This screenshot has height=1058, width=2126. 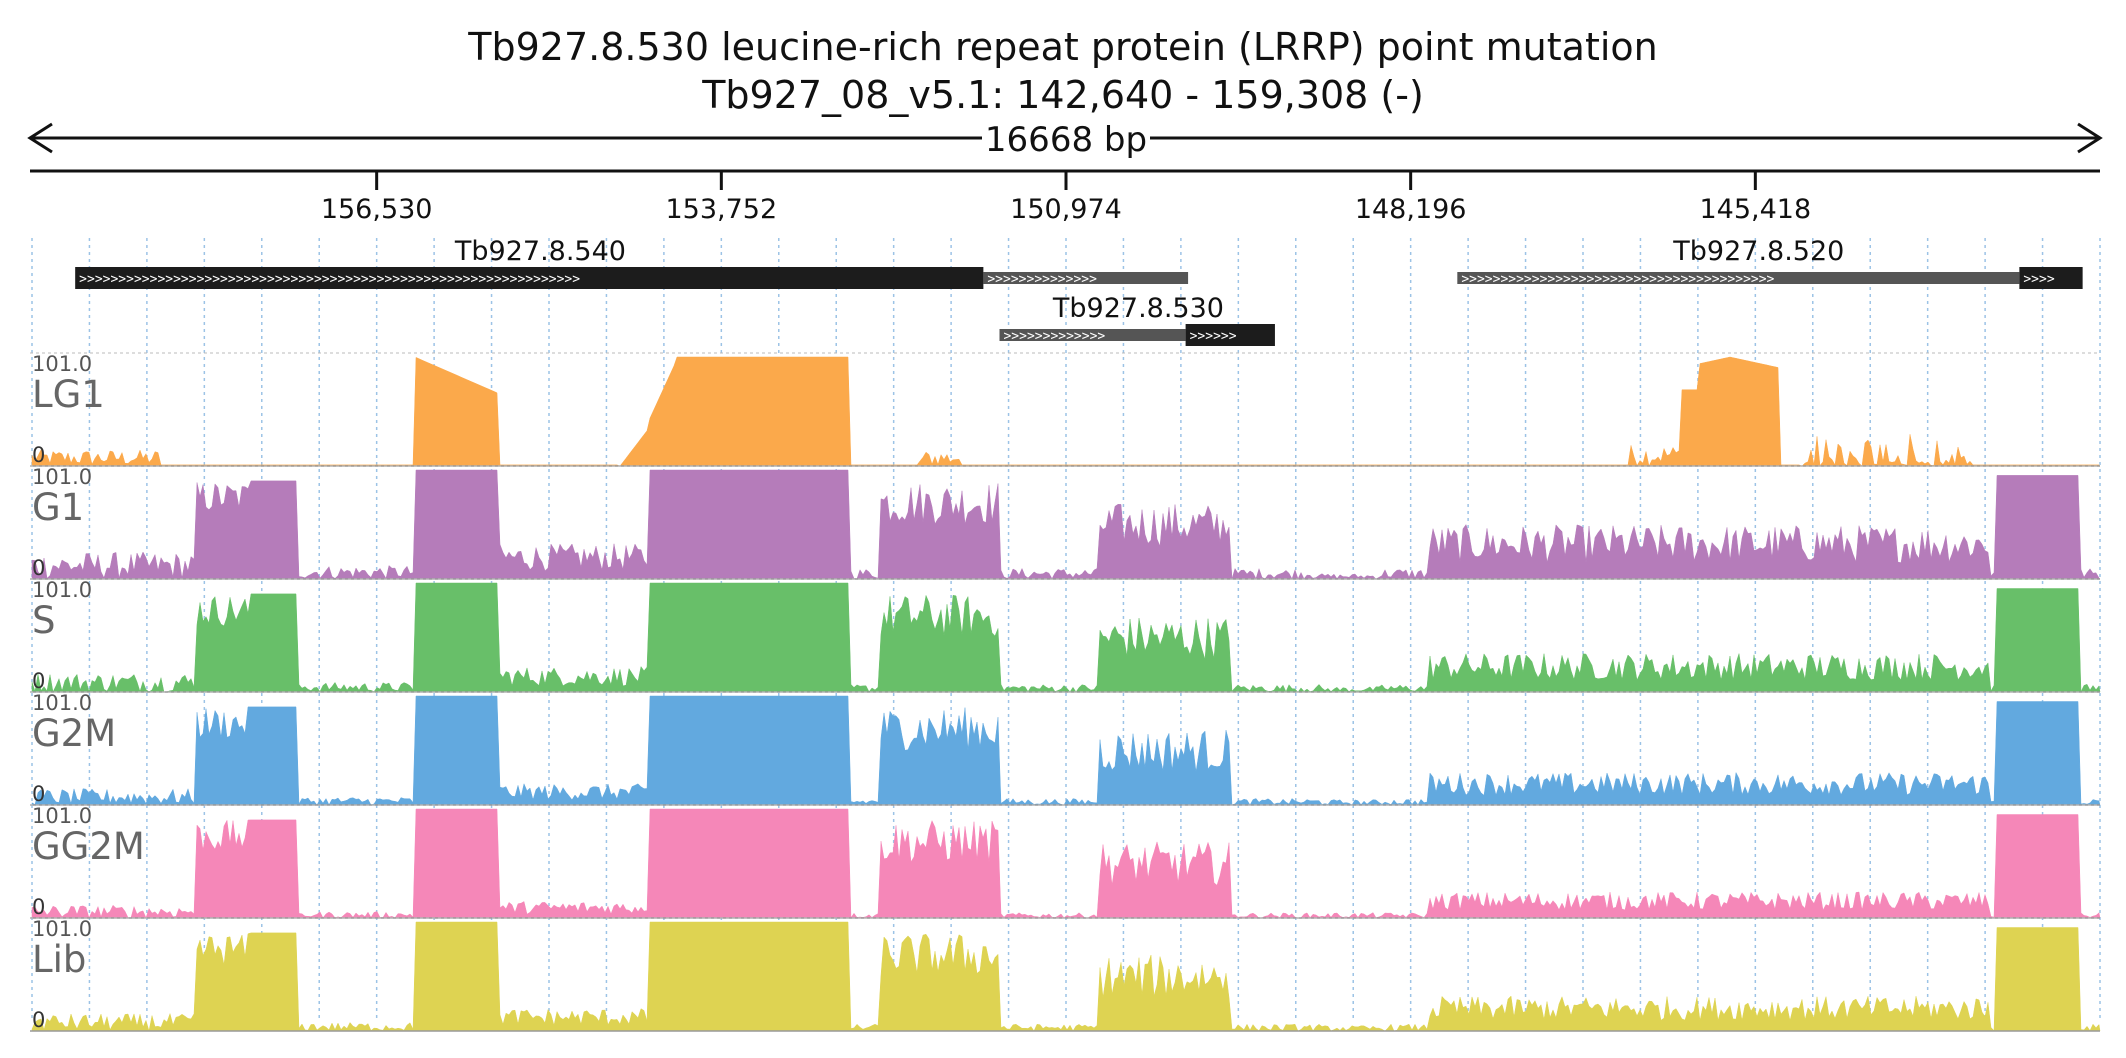 What do you see at coordinates (1138, 308) in the screenshot?
I see `gene-label: Tb927.8.530` at bounding box center [1138, 308].